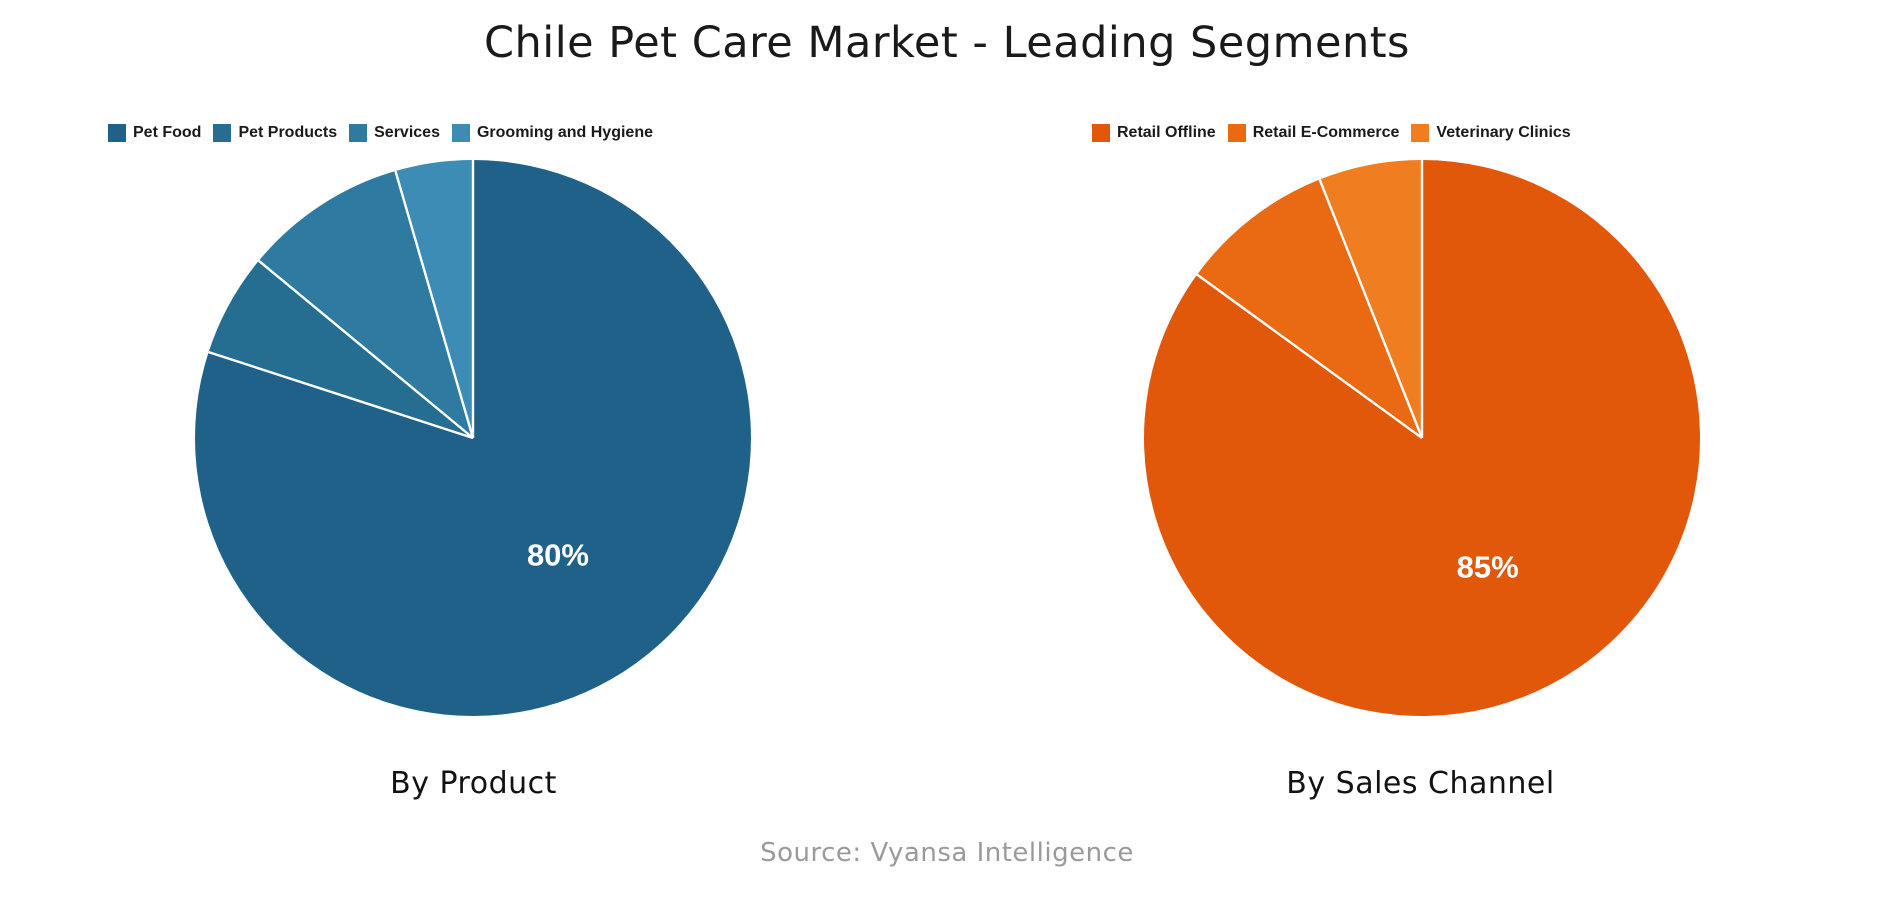 The width and height of the screenshot is (1894, 900). I want to click on legend-item-retail-e-commerce: Retail E-Commerce, so click(1313, 133).